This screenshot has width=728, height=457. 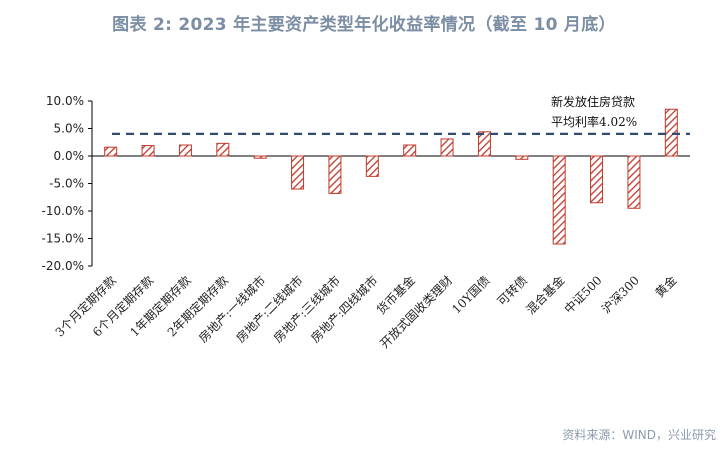 What do you see at coordinates (639, 435) in the screenshot?
I see `source-note: 资料来源：WIND，兴业研究` at bounding box center [639, 435].